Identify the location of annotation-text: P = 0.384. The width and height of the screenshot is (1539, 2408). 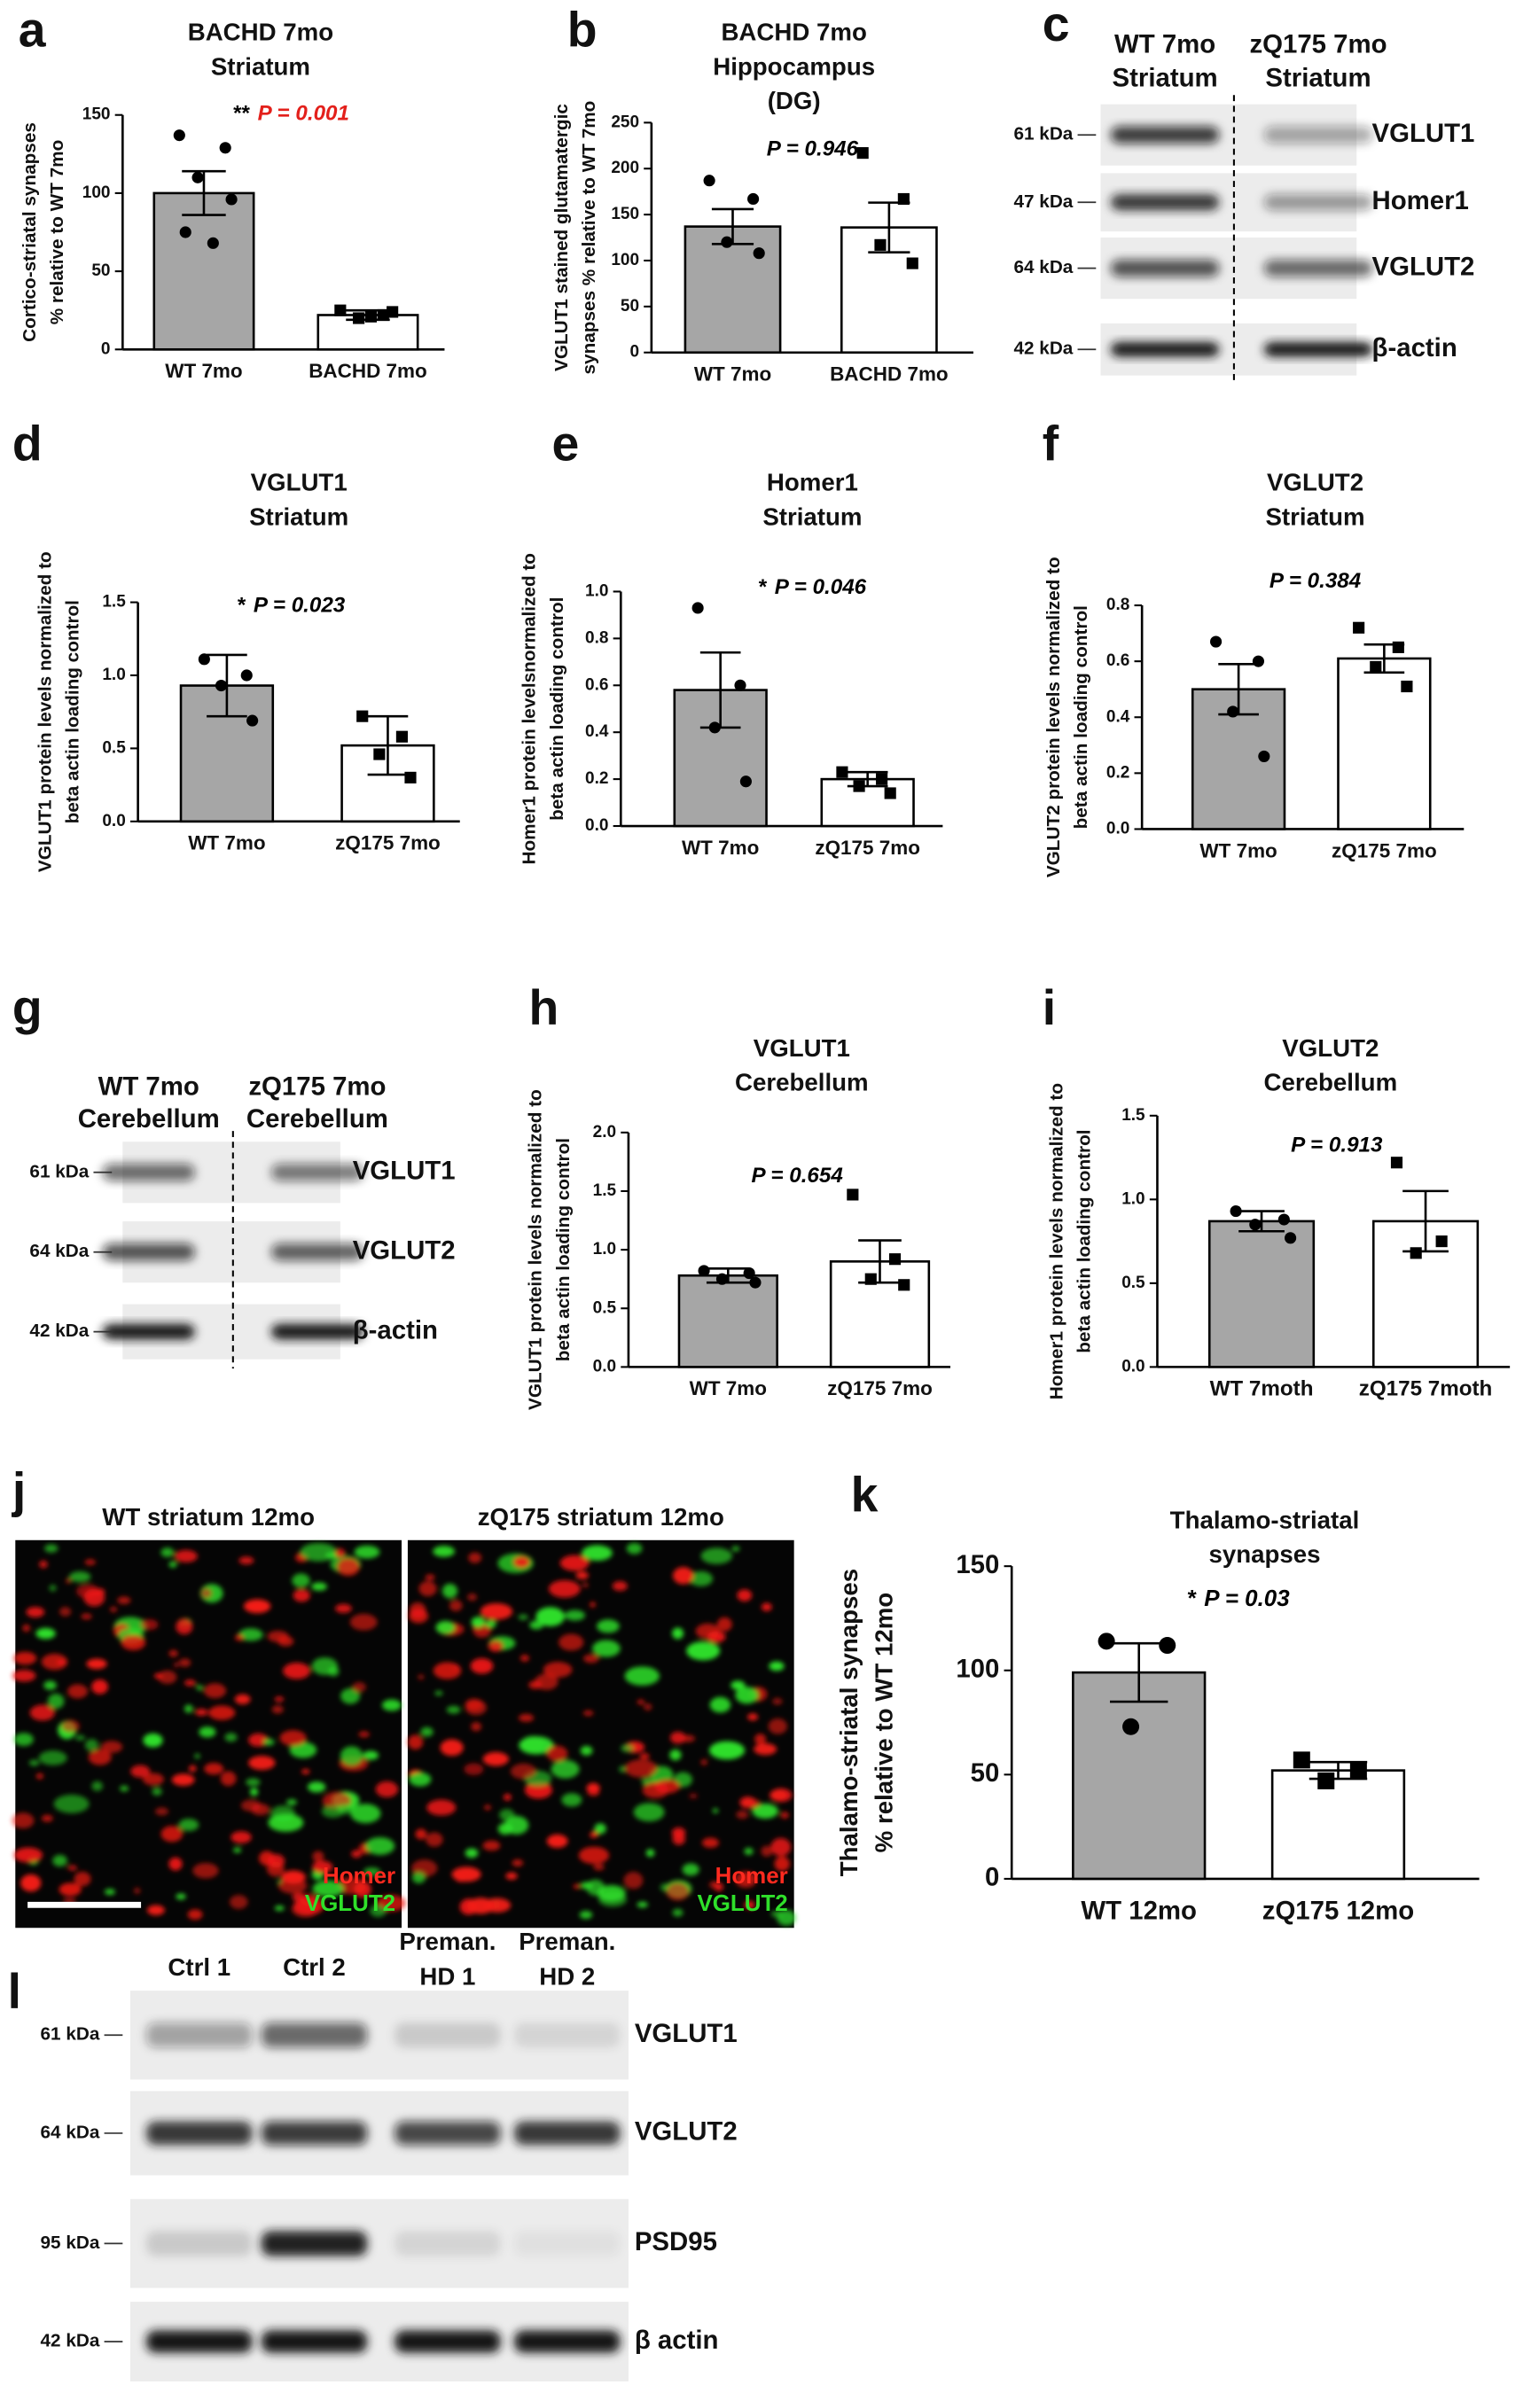
(1315, 581).